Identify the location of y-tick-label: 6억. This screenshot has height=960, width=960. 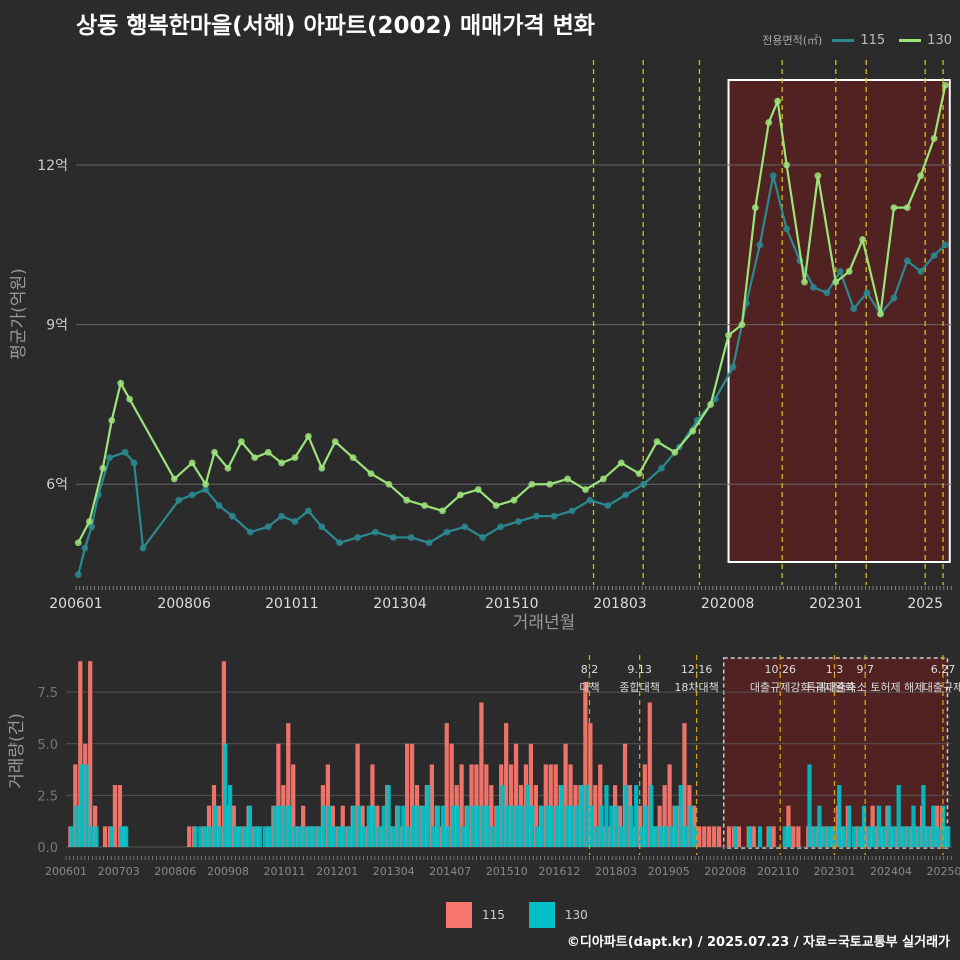
(57, 485).